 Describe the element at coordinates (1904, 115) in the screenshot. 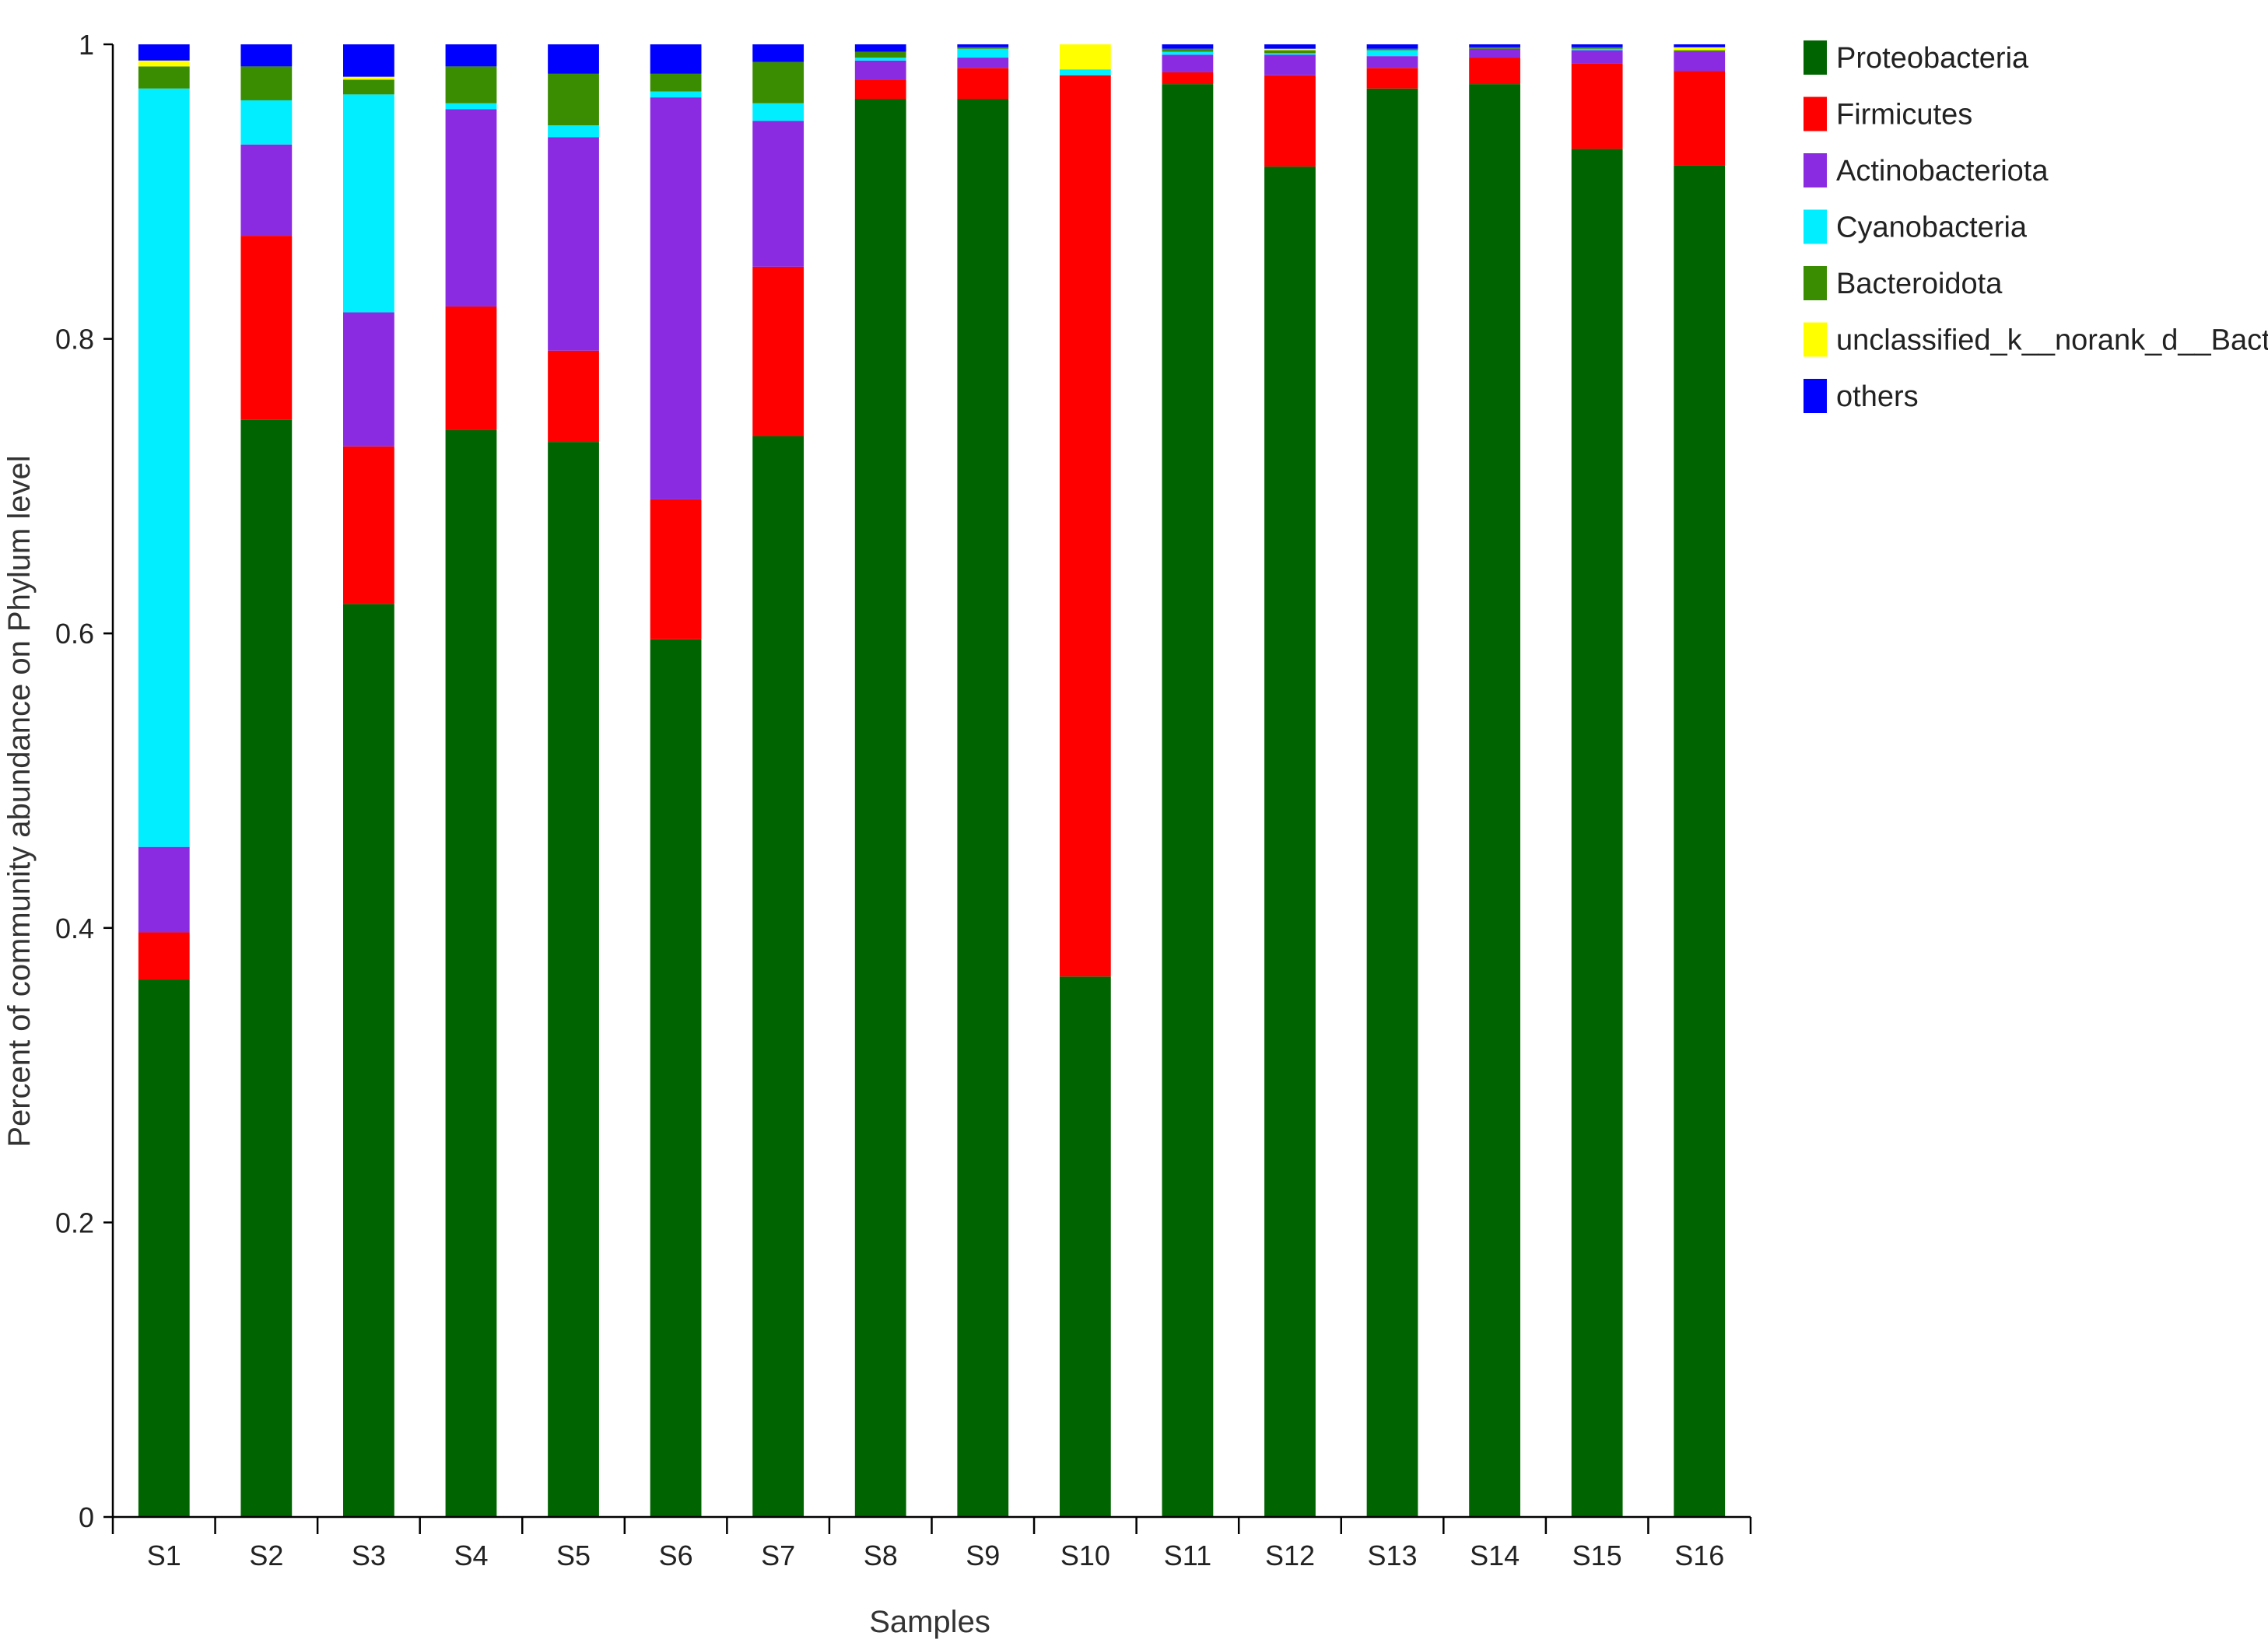

I see `legend-label: Firmicutes` at that location.